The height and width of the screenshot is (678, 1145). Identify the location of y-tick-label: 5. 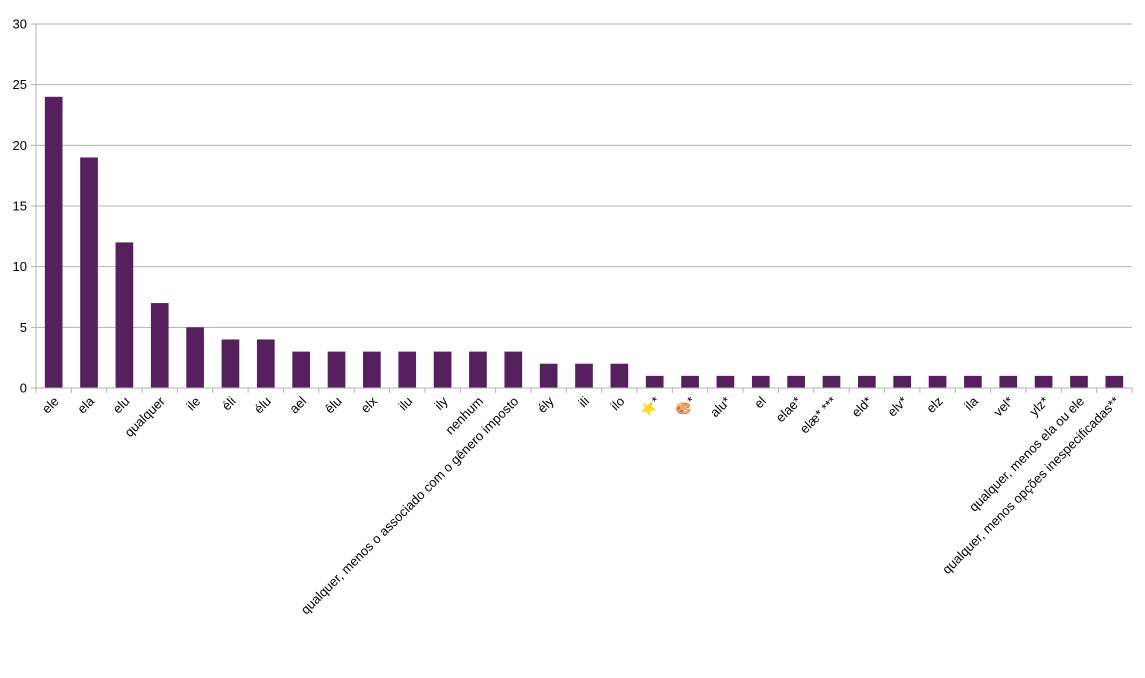
(23, 327).